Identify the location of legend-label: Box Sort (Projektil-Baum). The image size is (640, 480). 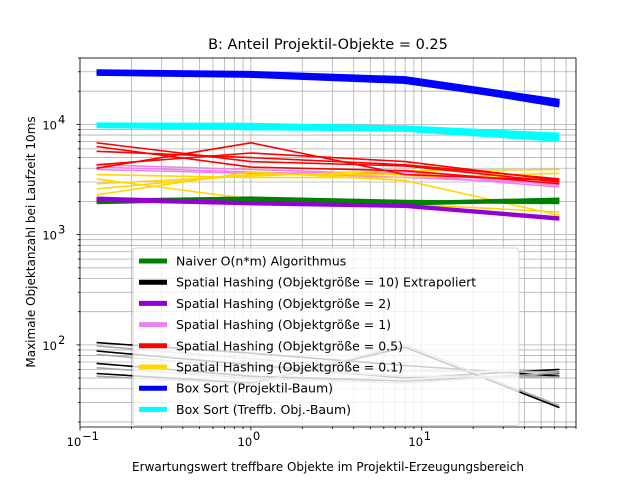
(254, 388).